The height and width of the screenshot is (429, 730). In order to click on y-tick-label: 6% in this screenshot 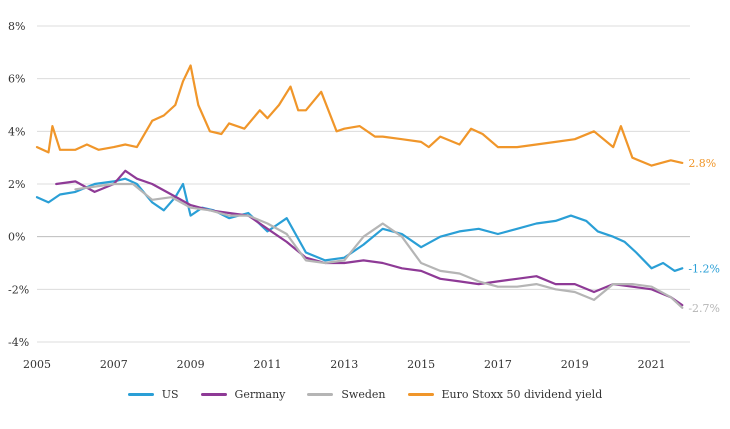, I will do `click(16, 79)`.